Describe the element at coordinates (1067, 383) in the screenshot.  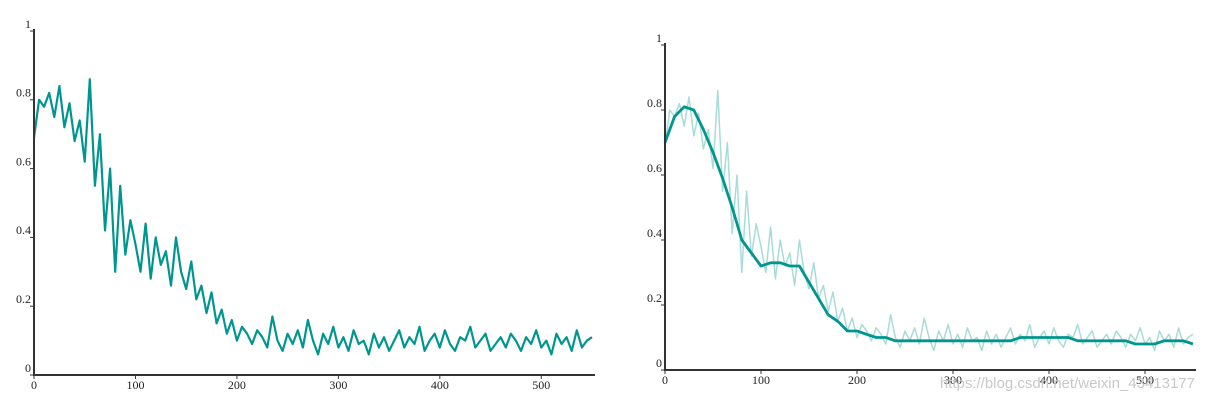
I see `watermark: https://blog.csdn.net/weixin_43413177` at that location.